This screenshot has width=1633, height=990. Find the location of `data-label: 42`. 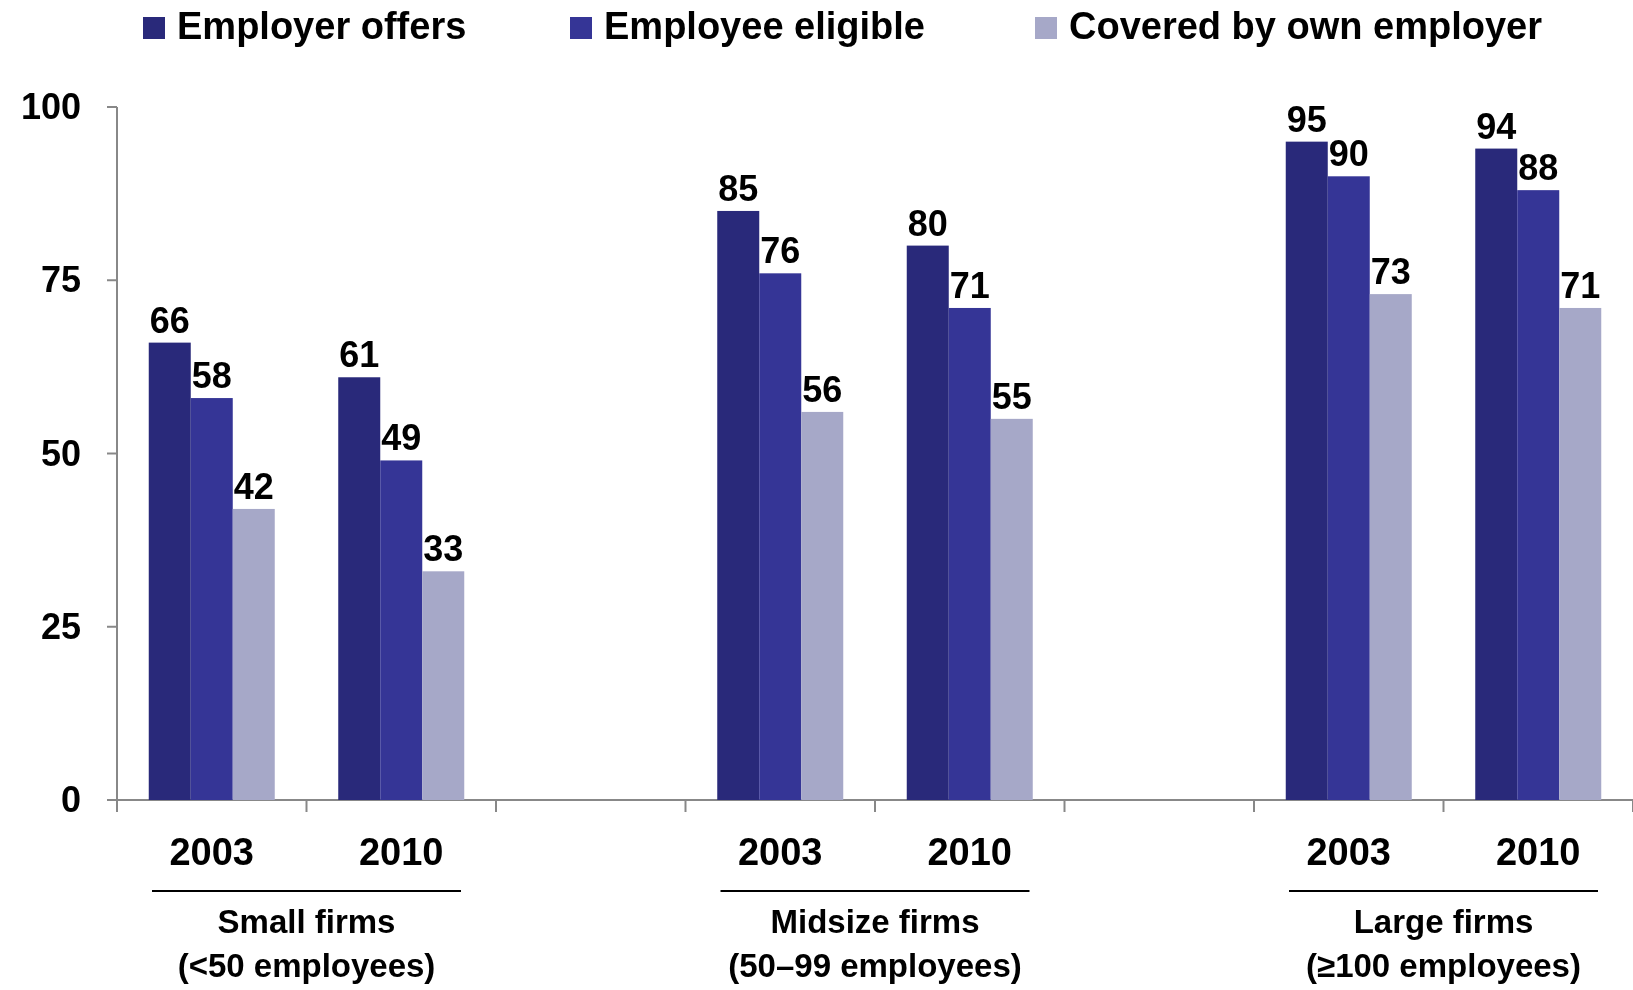

data-label: 42 is located at coordinates (253, 486).